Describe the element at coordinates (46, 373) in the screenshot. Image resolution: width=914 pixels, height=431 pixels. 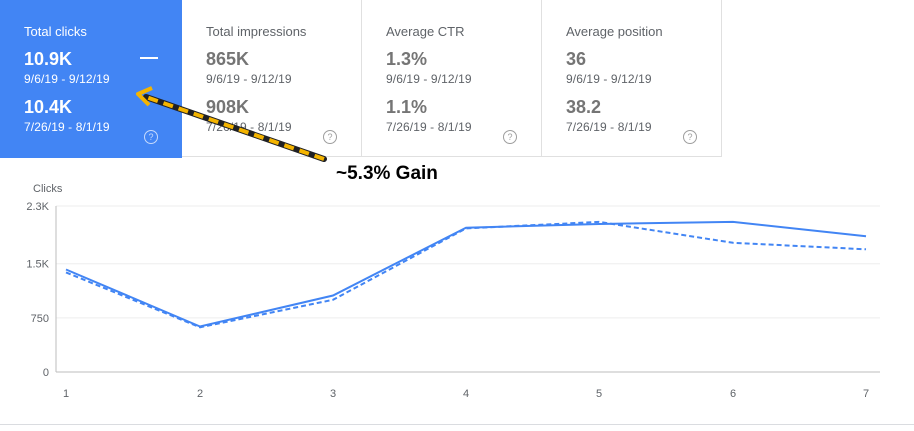
I see `y-tick-label: 0` at that location.